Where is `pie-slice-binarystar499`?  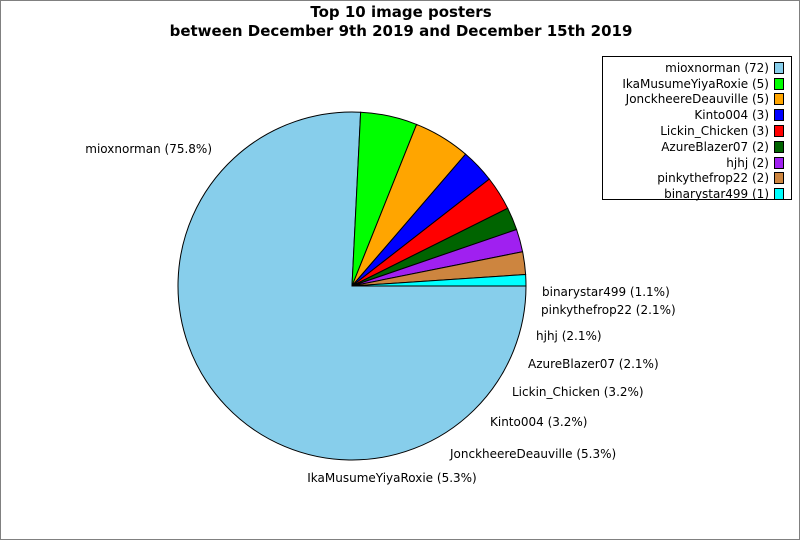
pie-slice-binarystar499 is located at coordinates (439, 280).